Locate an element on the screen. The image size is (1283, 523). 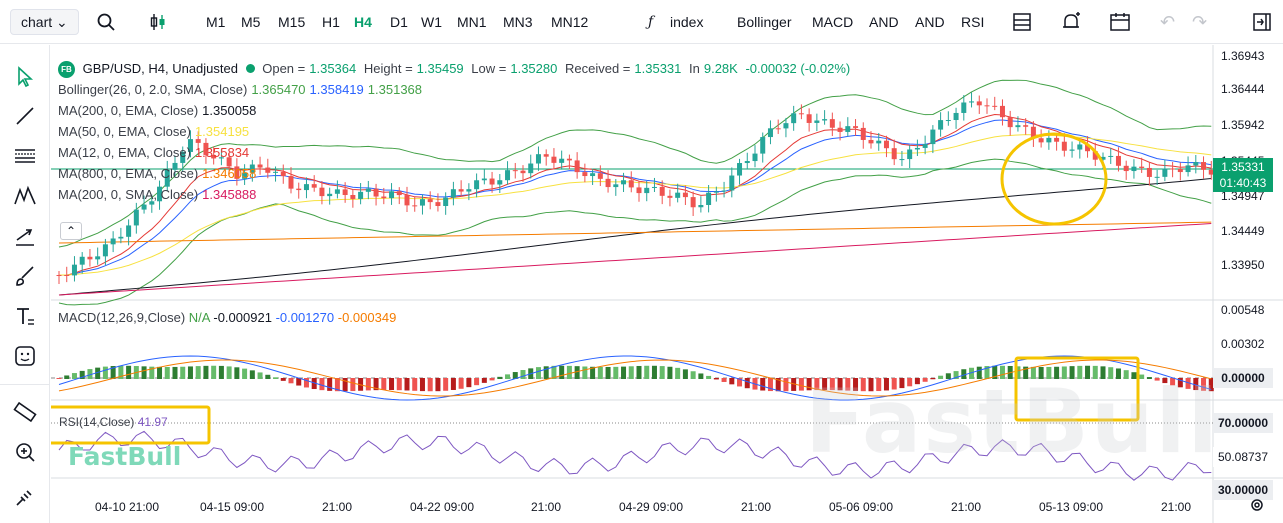
emoji-icon is located at coordinates (25, 356).